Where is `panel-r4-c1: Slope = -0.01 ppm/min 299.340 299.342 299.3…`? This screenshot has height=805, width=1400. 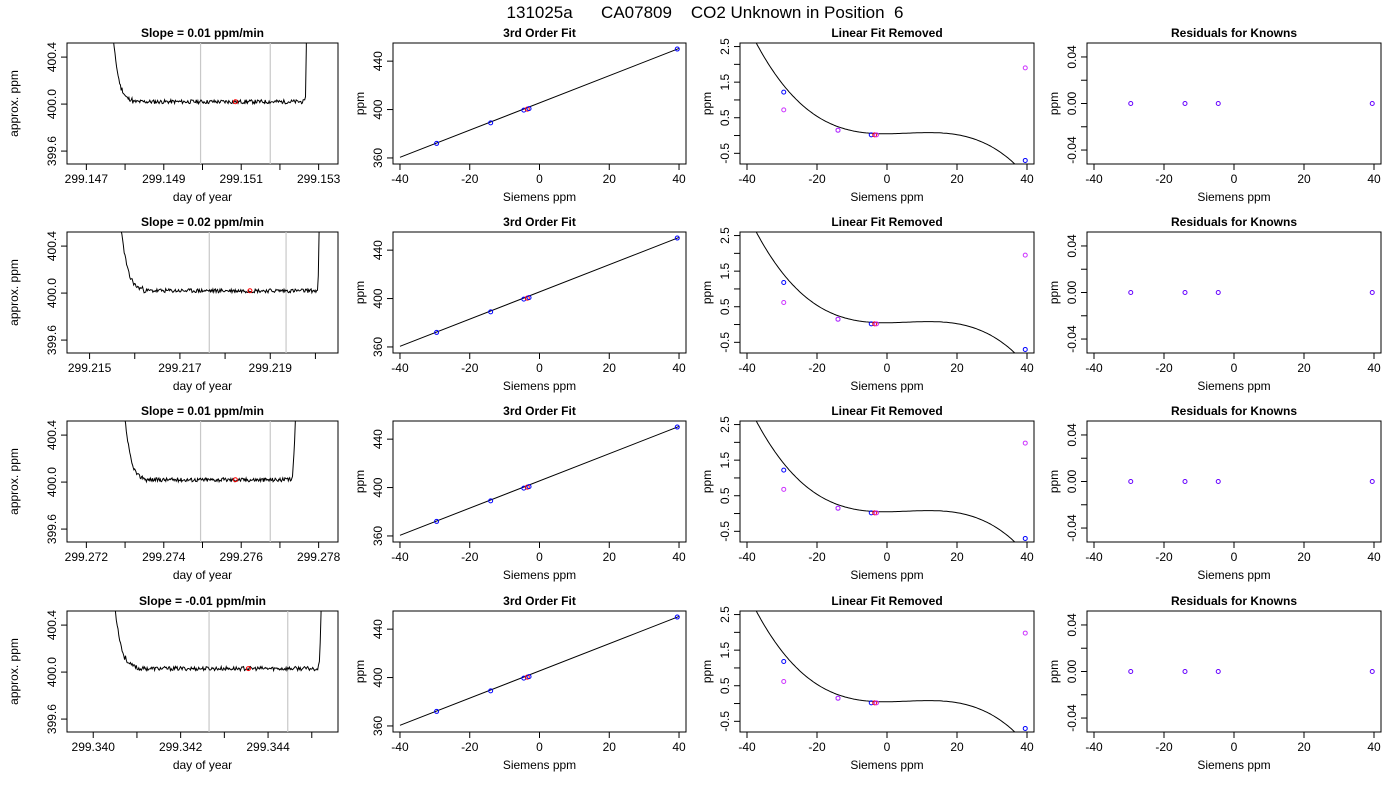 panel-r4-c1: Slope = -0.01 ppm/min 299.340 299.342 299.3… is located at coordinates (173, 683).